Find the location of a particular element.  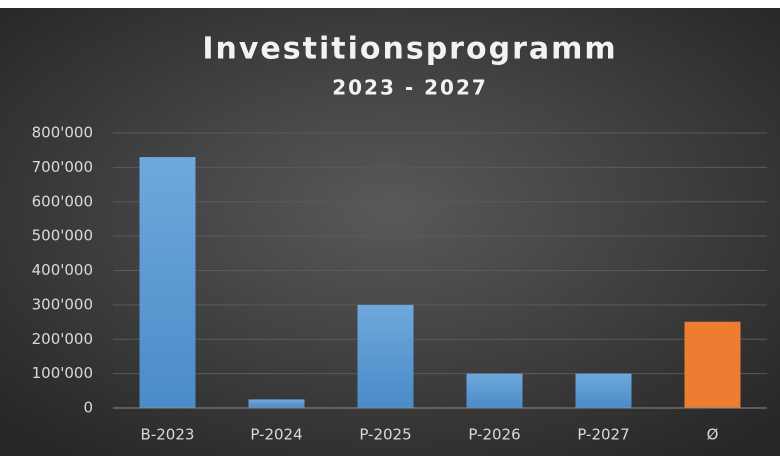

y-tick-label: 100'000 is located at coordinates (62, 373).